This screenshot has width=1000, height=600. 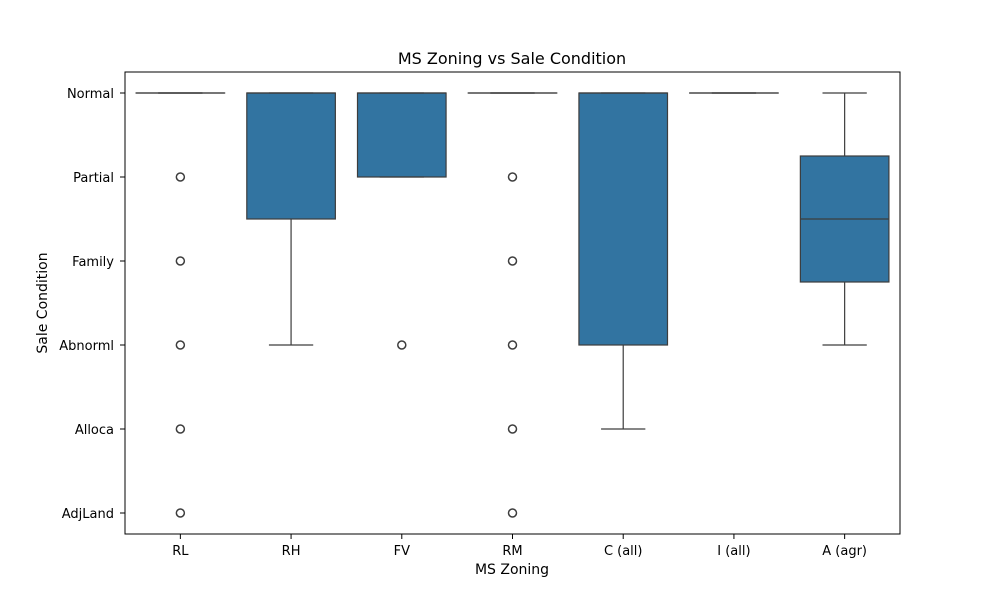 I want to click on y-tick-label: Normal, so click(x=90, y=94).